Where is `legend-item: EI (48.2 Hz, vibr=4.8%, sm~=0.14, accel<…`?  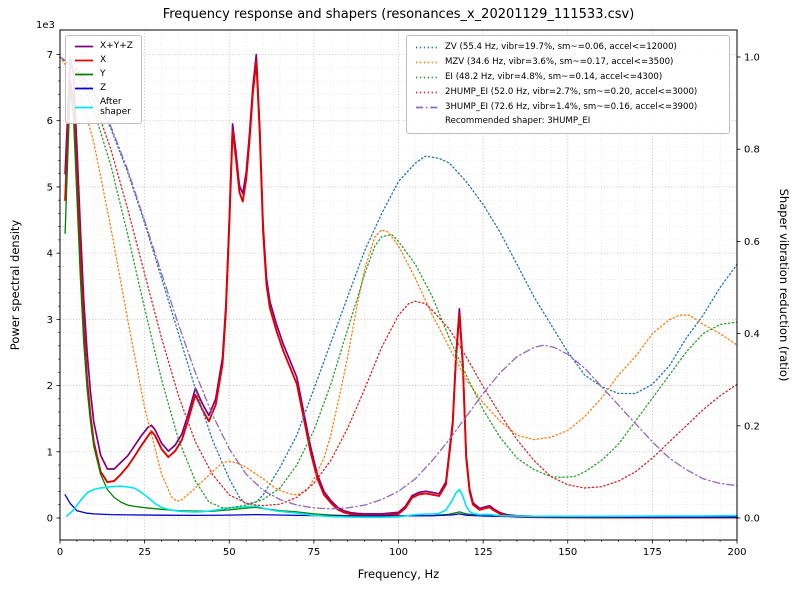
legend-item: EI (48.2 Hz, vibr=4.8%, sm~=0.14, accel<… is located at coordinates (568, 77).